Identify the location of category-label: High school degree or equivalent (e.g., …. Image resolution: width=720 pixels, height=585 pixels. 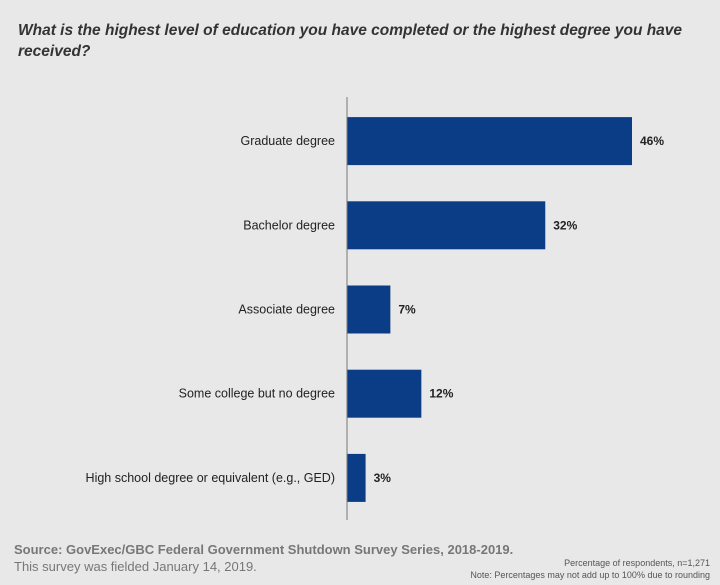
(210, 478).